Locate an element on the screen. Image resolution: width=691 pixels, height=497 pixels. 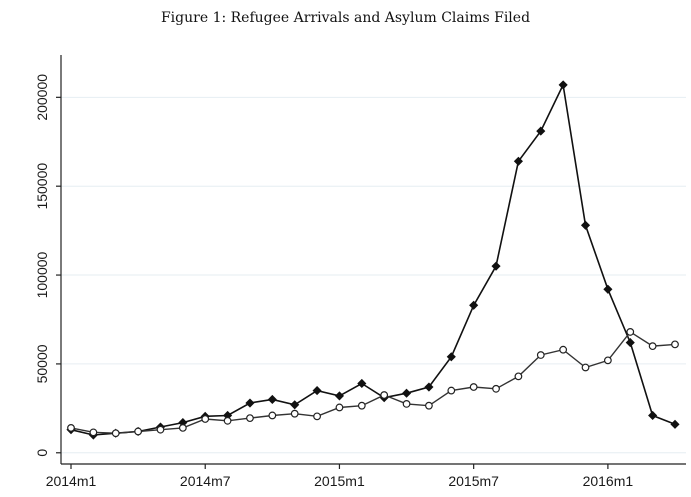
y-tick-label: 200000 is located at coordinates (42, 97).